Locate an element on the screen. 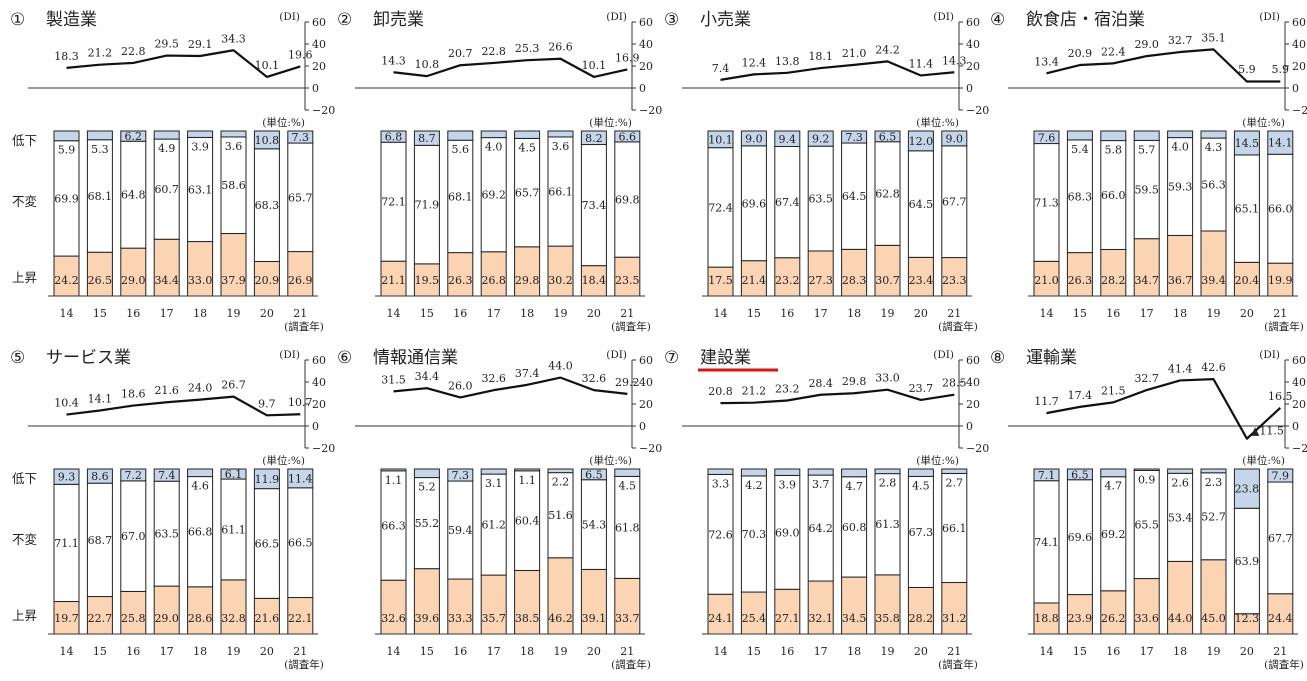 This screenshot has height=681, width=1307. bar-down-label: 5.4 is located at coordinates (1080, 149).